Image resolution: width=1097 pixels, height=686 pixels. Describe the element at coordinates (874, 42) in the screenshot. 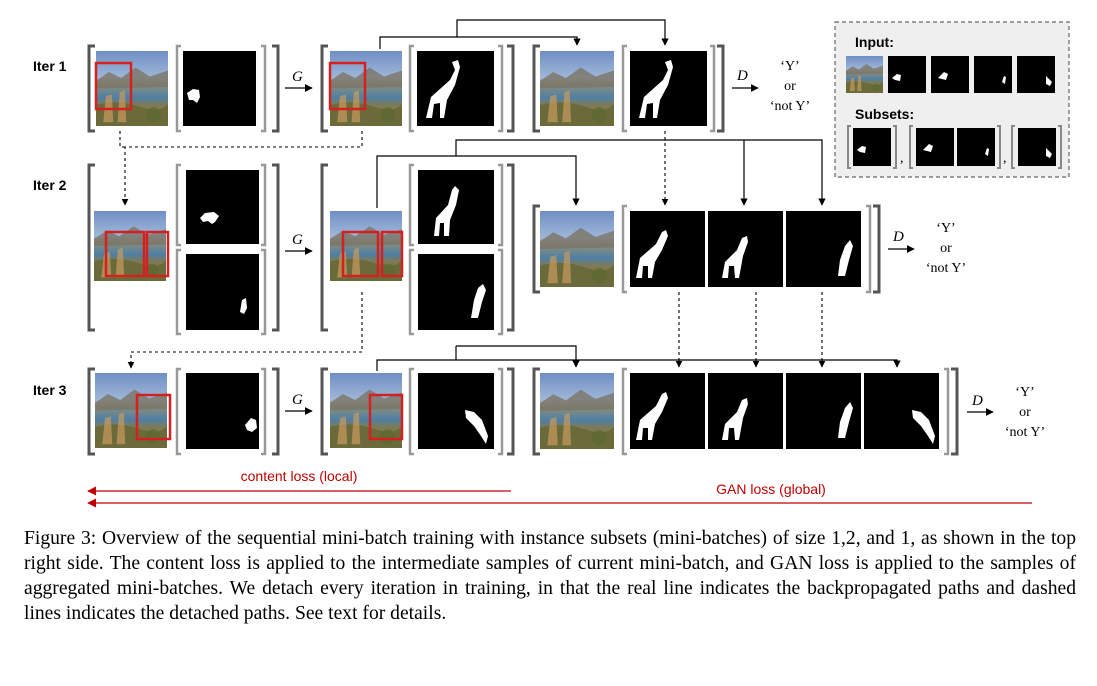

I see `inset-input-label: Input:` at that location.